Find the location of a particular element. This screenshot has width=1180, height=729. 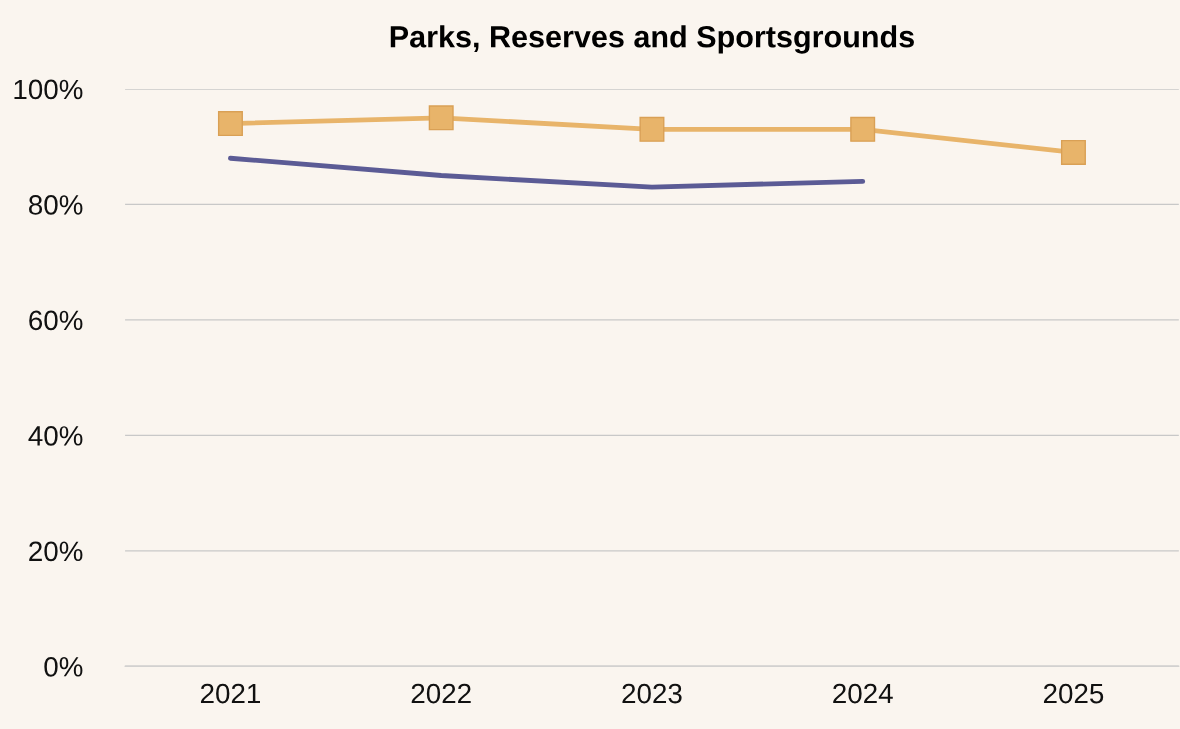

x-tick-label: 2021 is located at coordinates (230, 693).